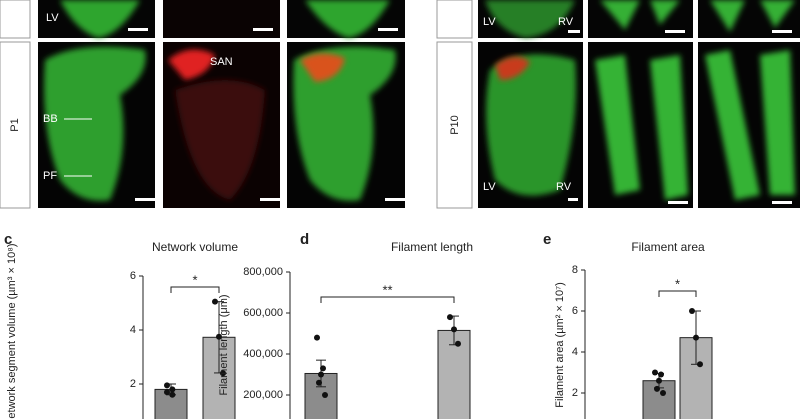  What do you see at coordinates (547, 239) in the screenshot?
I see `panel-label: e` at bounding box center [547, 239].